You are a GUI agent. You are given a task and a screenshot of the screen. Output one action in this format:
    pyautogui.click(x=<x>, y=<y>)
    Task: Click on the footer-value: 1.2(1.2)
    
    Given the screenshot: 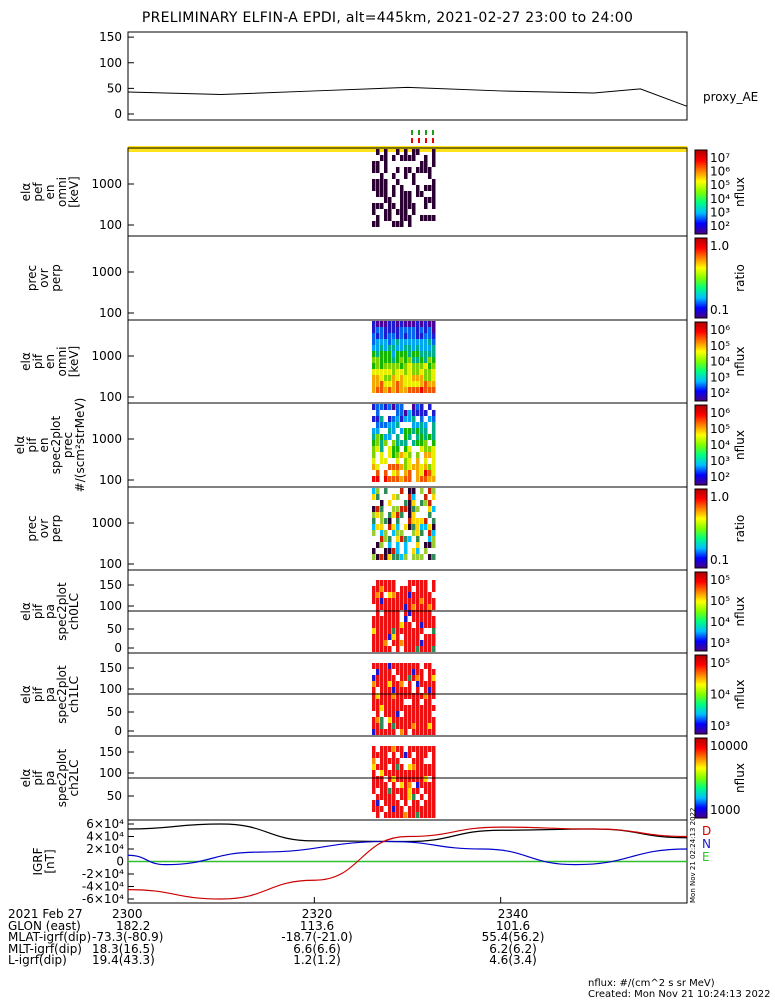 What is the action you would take?
    pyautogui.click(x=317, y=960)
    